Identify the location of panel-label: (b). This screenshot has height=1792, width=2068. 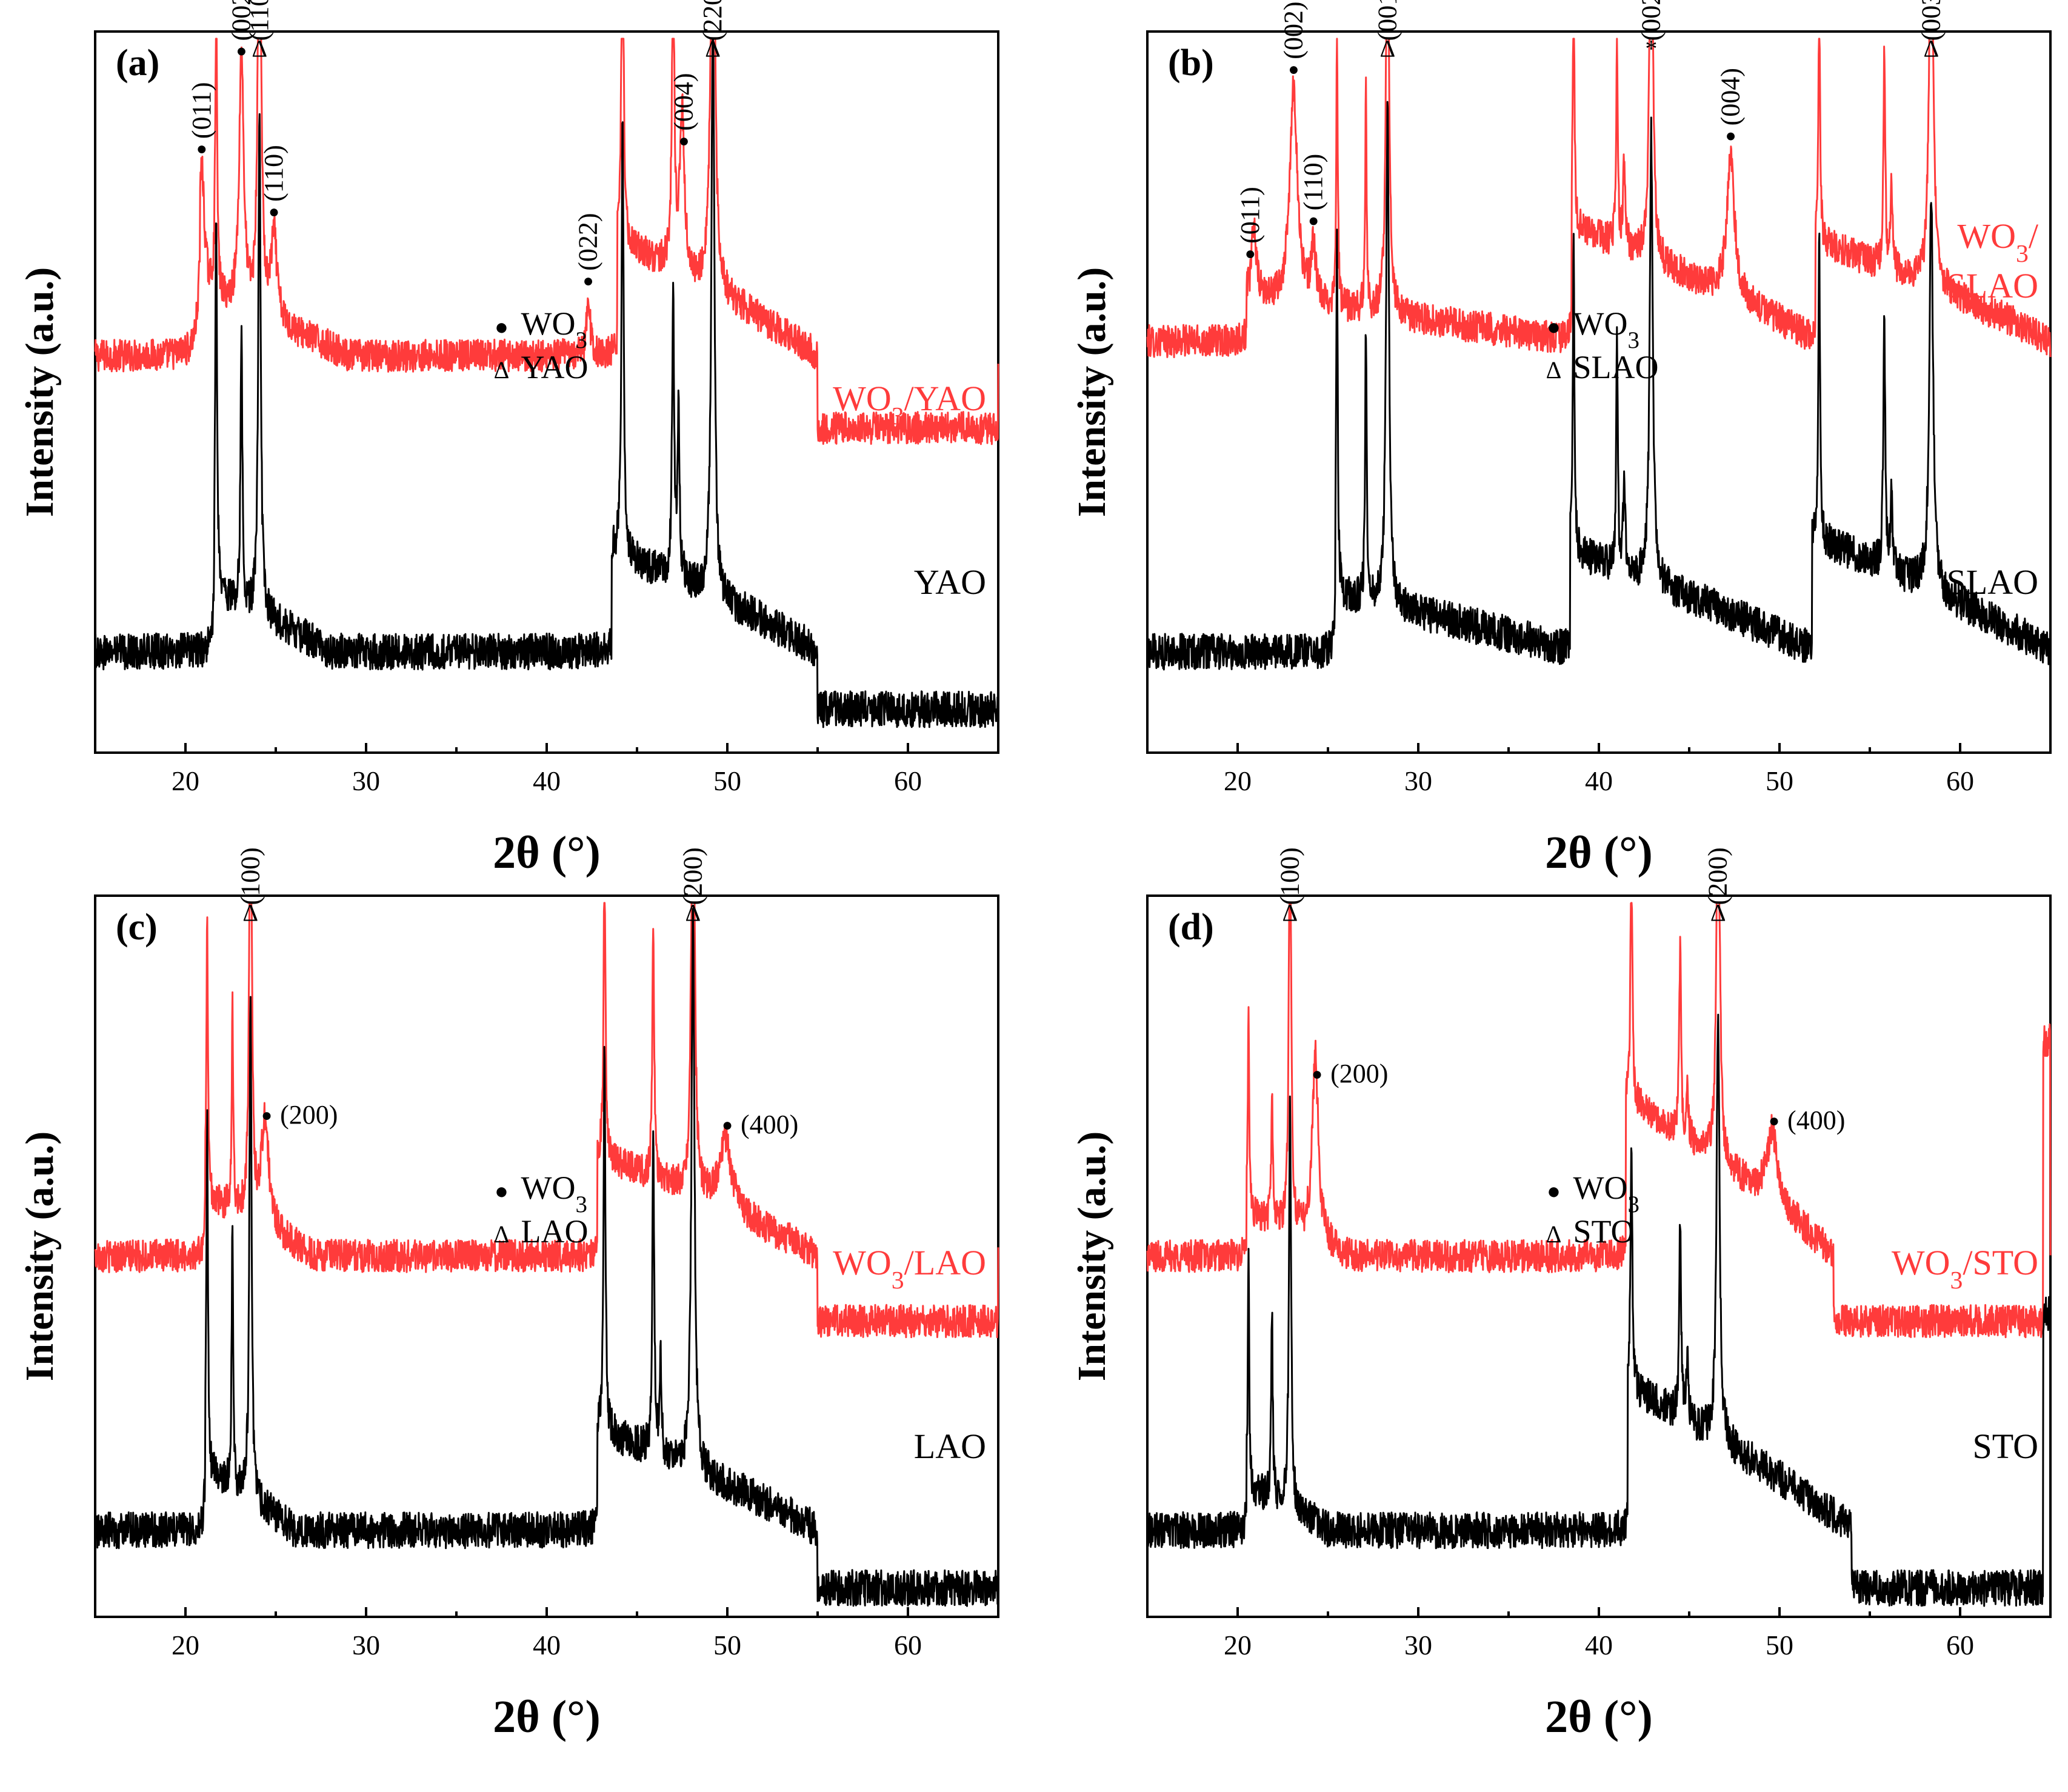
(1191, 63).